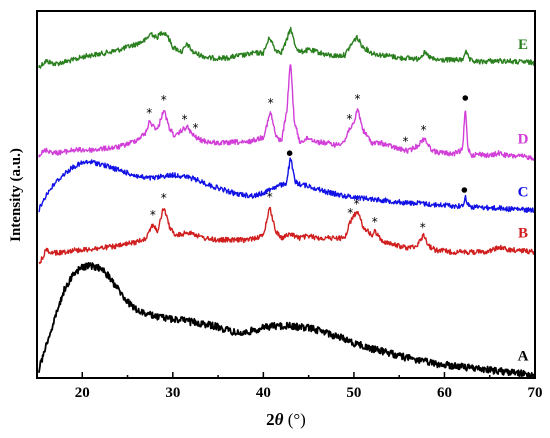 The image size is (550, 438). What do you see at coordinates (287, 185) in the screenshot?
I see `series-C-line` at bounding box center [287, 185].